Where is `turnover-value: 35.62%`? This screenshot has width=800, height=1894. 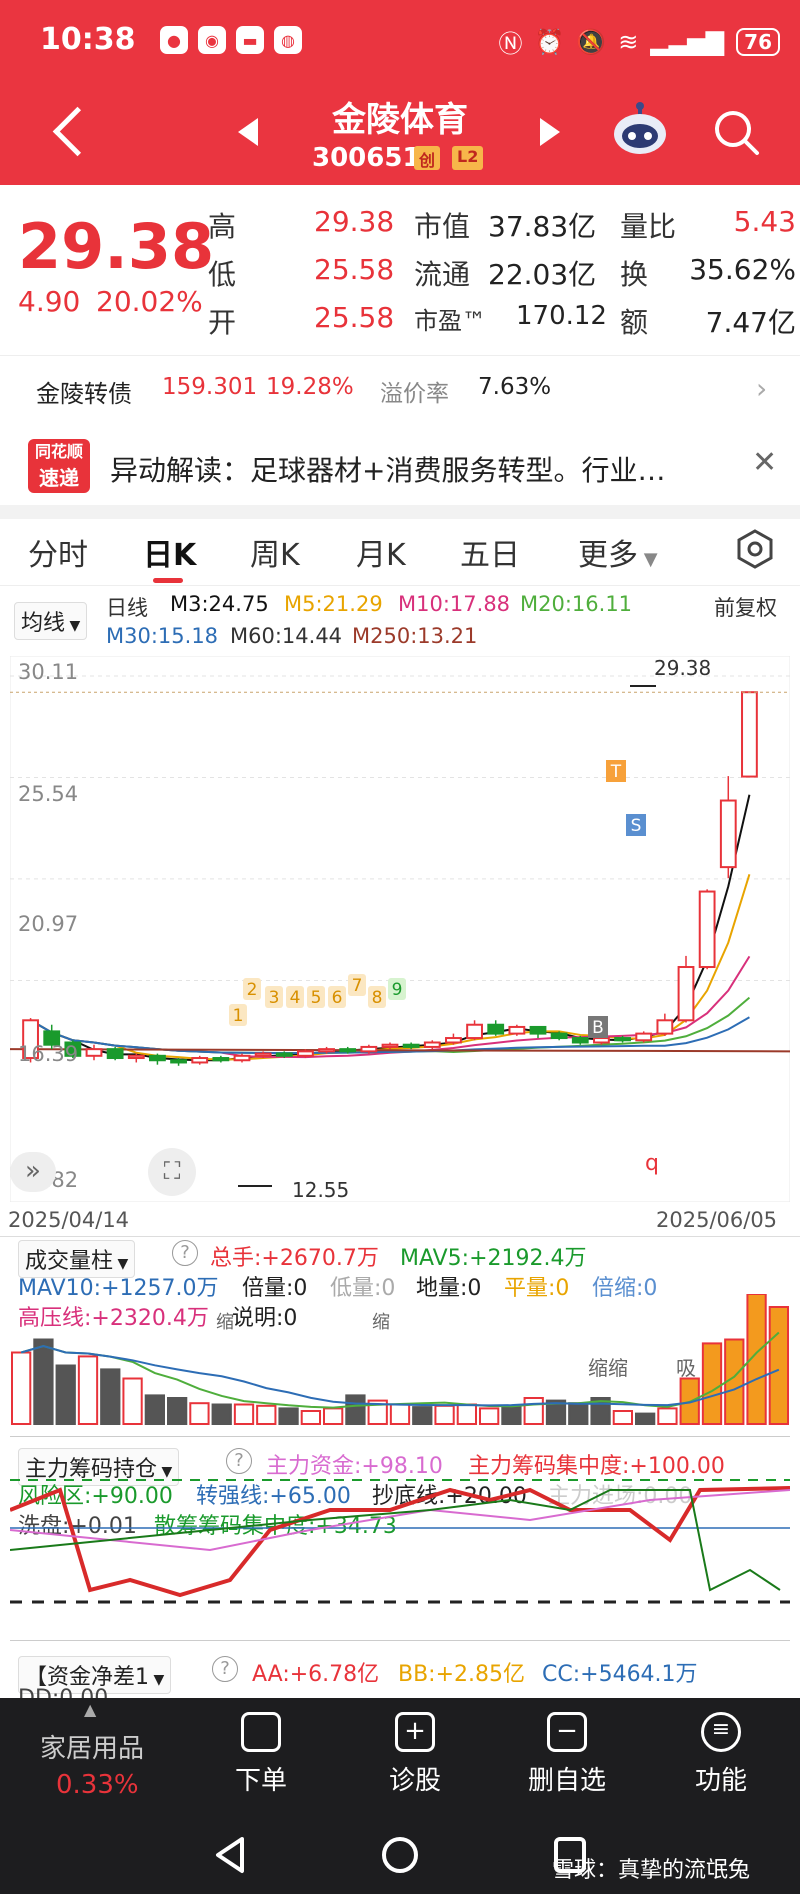 turnover-value: 35.62% is located at coordinates (742, 269).